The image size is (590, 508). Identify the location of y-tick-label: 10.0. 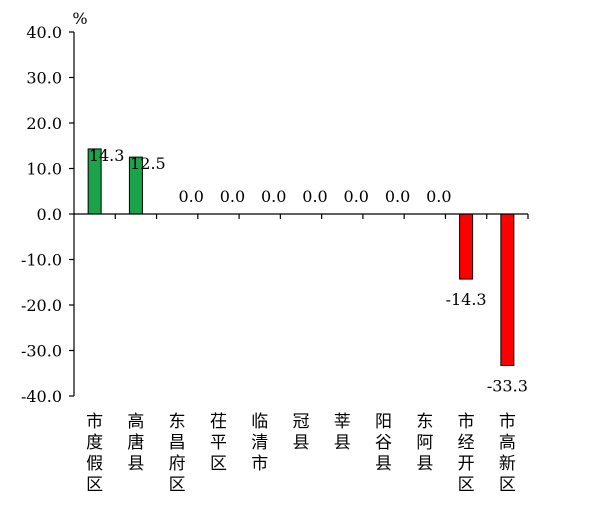
(44, 169).